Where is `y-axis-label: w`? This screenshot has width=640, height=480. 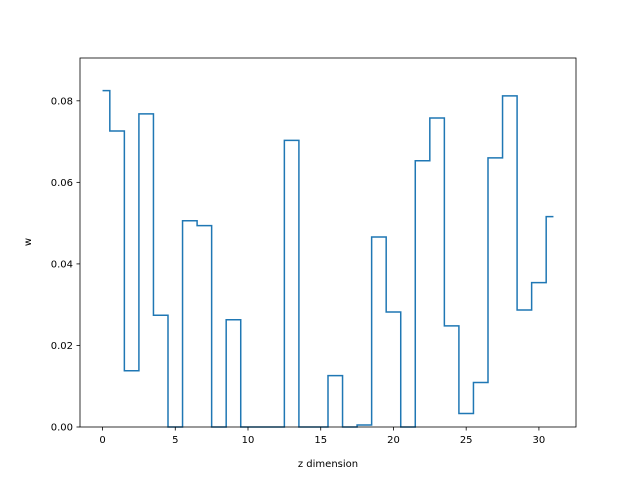 y-axis-label: w is located at coordinates (28, 242).